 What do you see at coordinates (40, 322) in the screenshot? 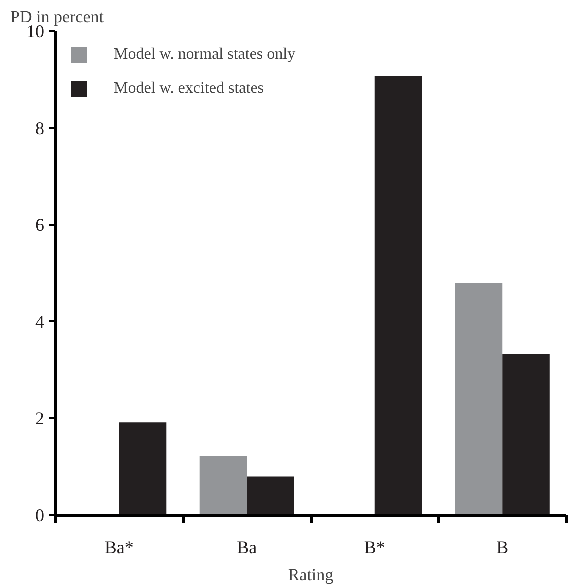
I see `y-tick-label: 4` at bounding box center [40, 322].